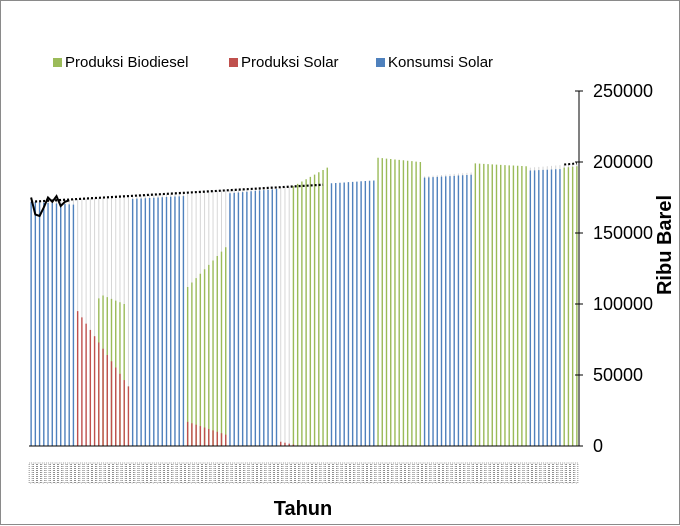 The image size is (680, 526). What do you see at coordinates (598, 446) in the screenshot?
I see `y-tick-label: 0` at bounding box center [598, 446].